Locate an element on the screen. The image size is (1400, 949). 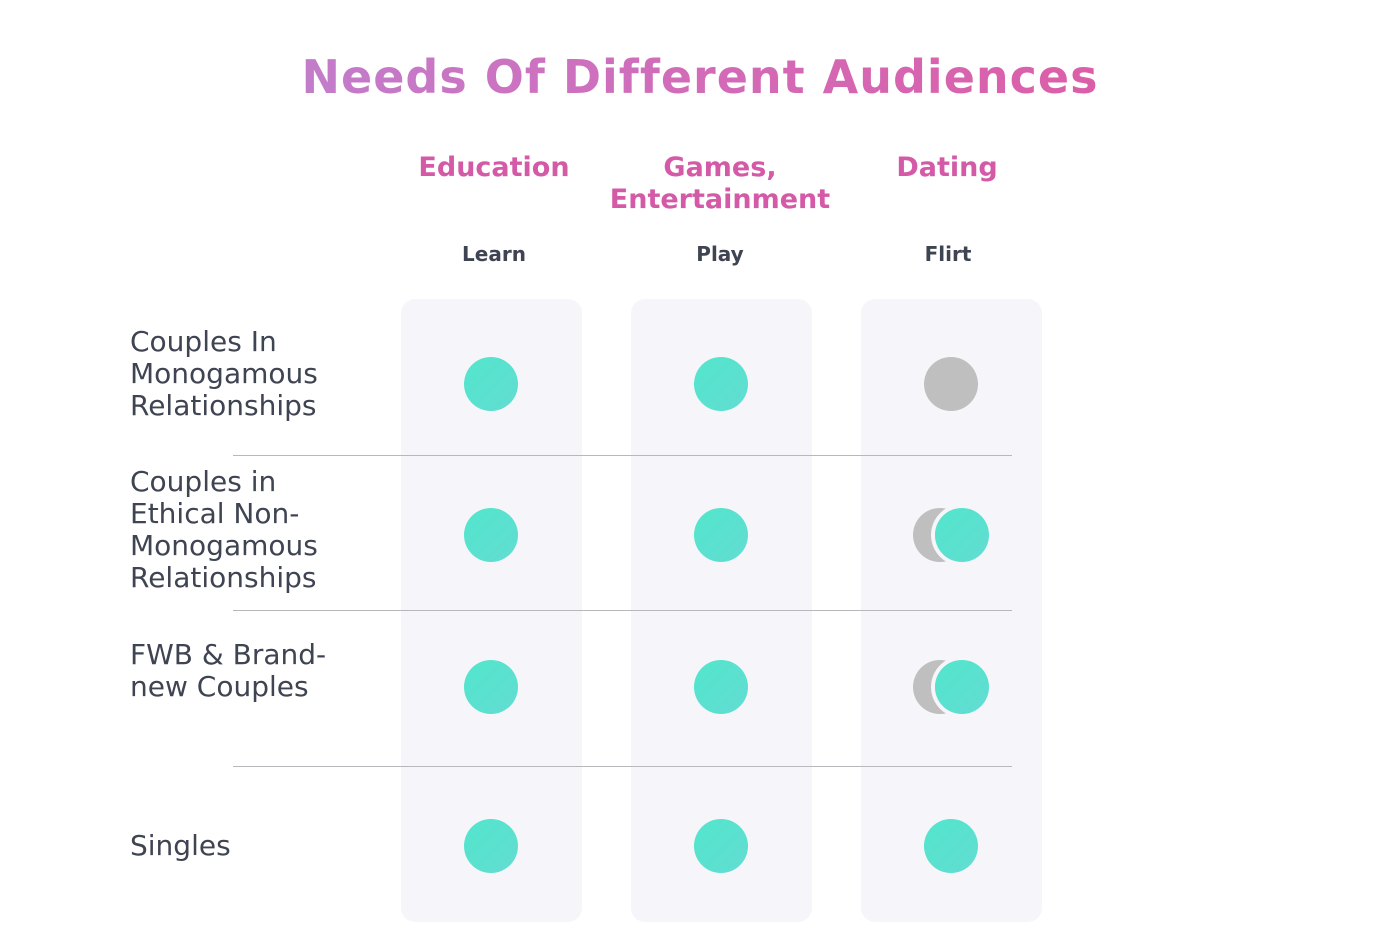
gray-circle-icon is located at coordinates (951, 384).